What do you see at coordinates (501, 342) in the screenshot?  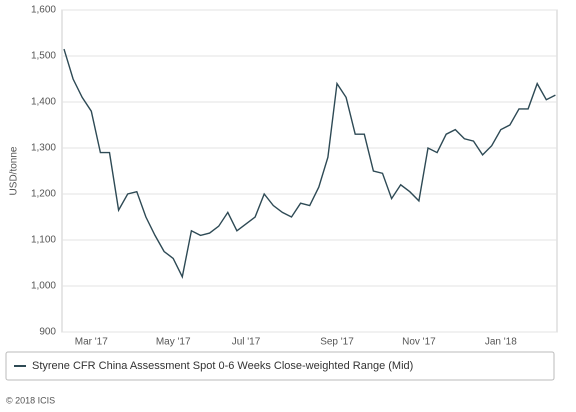 I see `x-tick-label: Jan '18` at bounding box center [501, 342].